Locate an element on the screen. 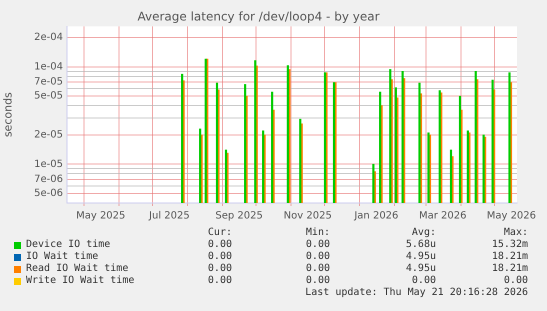 The height and width of the screenshot is (311, 547). x-tick-label: Nov 2025 is located at coordinates (308, 216).